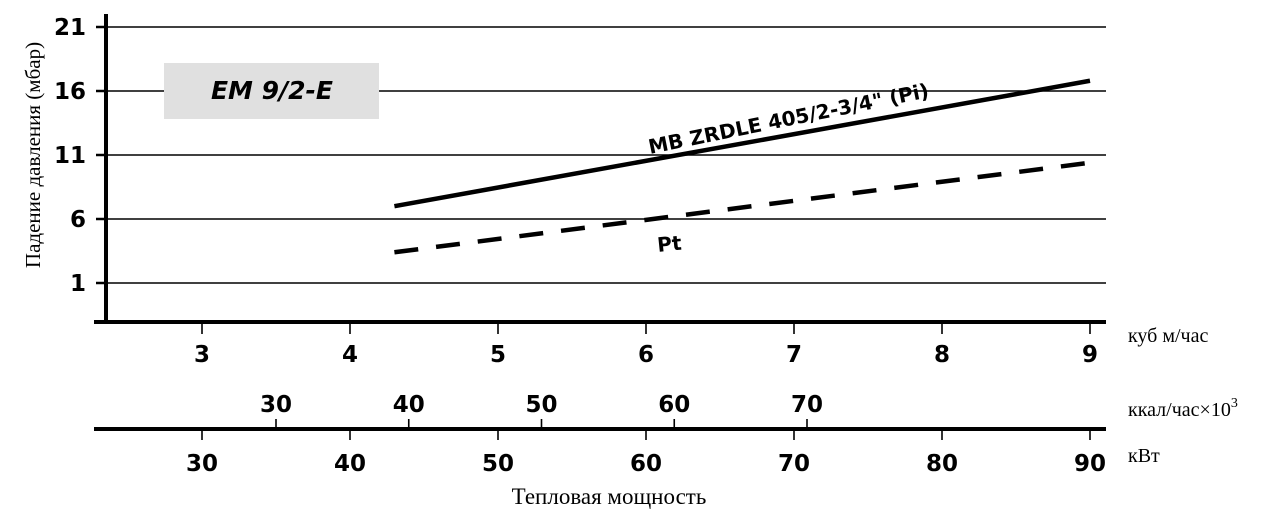 This screenshot has height=514, width=1286. I want to click on y-tick-labels: 21 16 11 6 1, so click(80, 156).